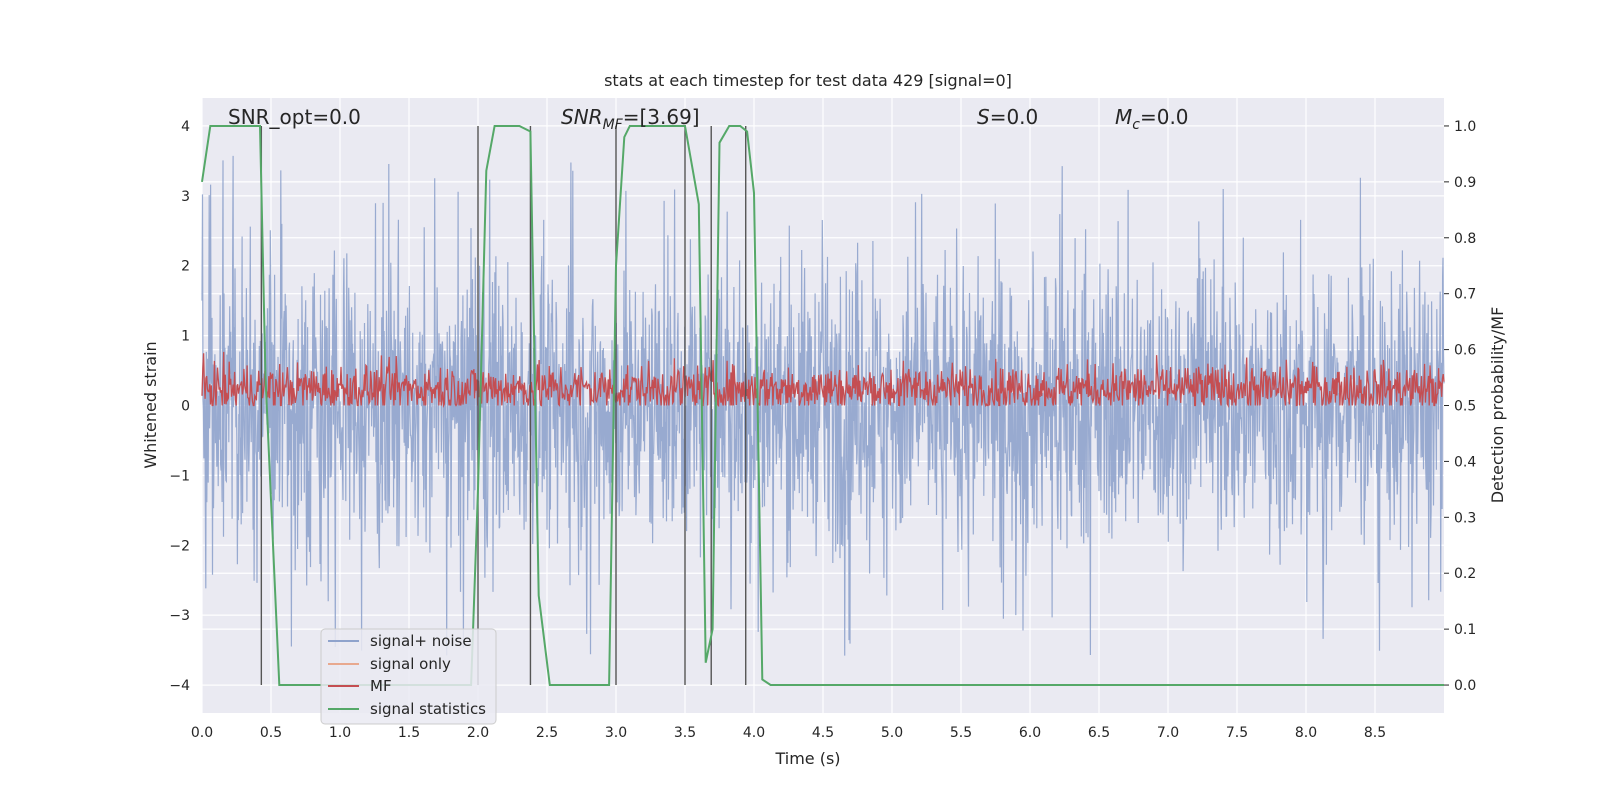  What do you see at coordinates (150, 404) in the screenshot?
I see `y-axis-label: Whitened strain` at bounding box center [150, 404].